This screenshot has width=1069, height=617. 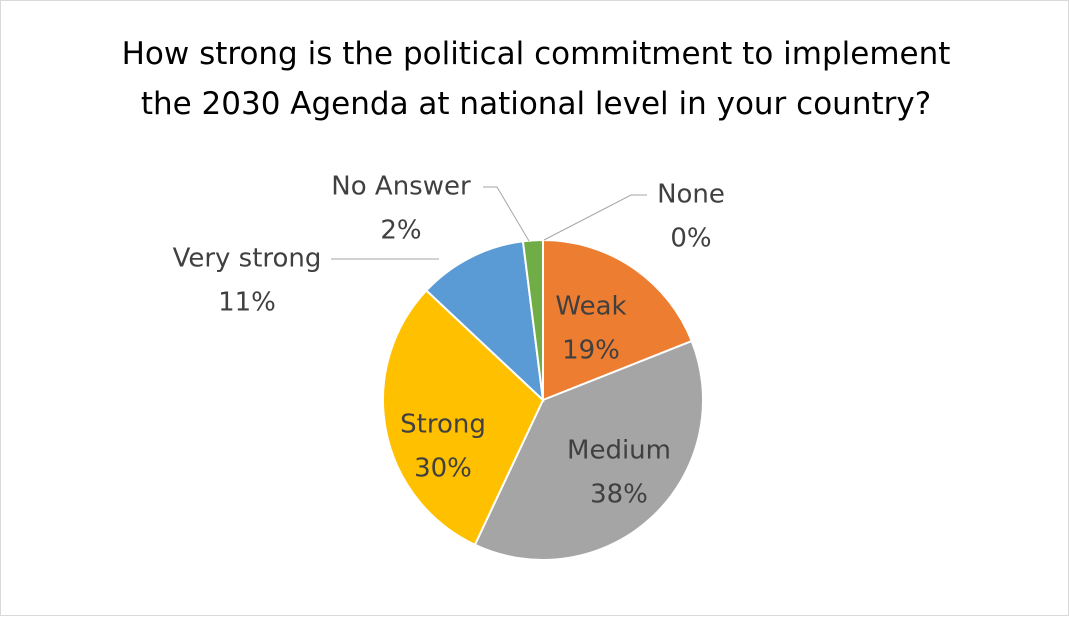 What do you see at coordinates (400, 231) in the screenshot?
I see `slice-value-no-answer: 2%` at bounding box center [400, 231].